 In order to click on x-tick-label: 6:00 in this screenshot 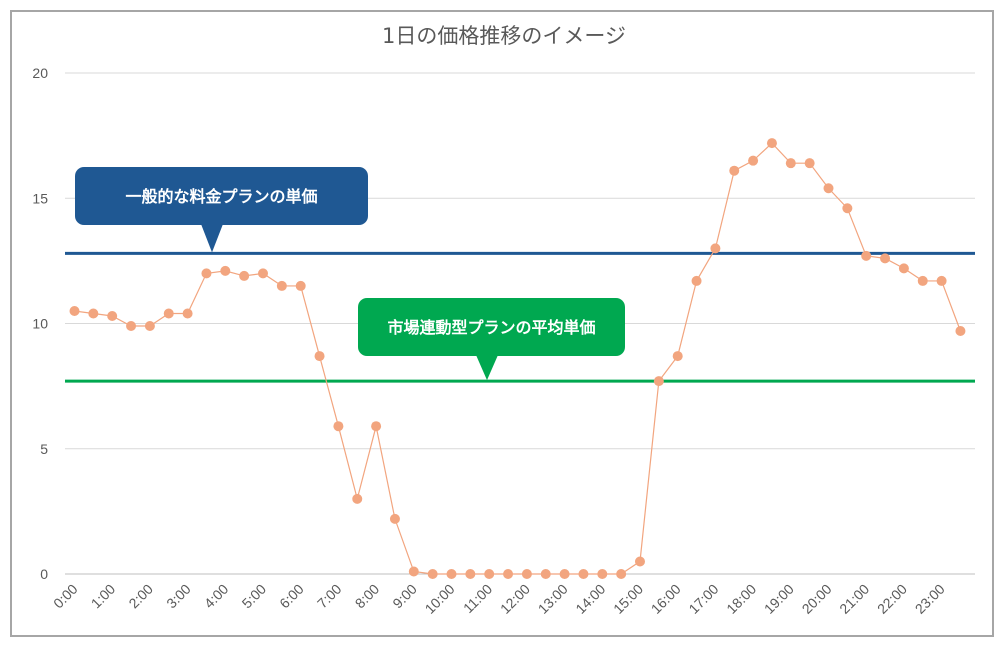, I will do `click(291, 596)`.